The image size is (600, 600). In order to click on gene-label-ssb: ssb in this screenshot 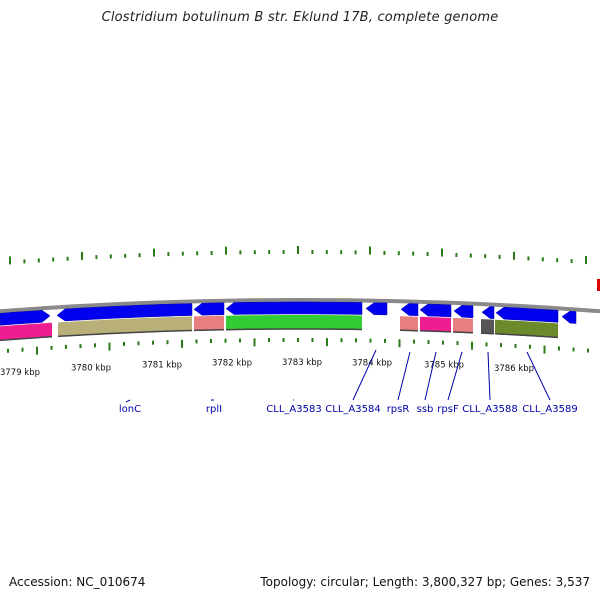, I will do `click(425, 409)`.